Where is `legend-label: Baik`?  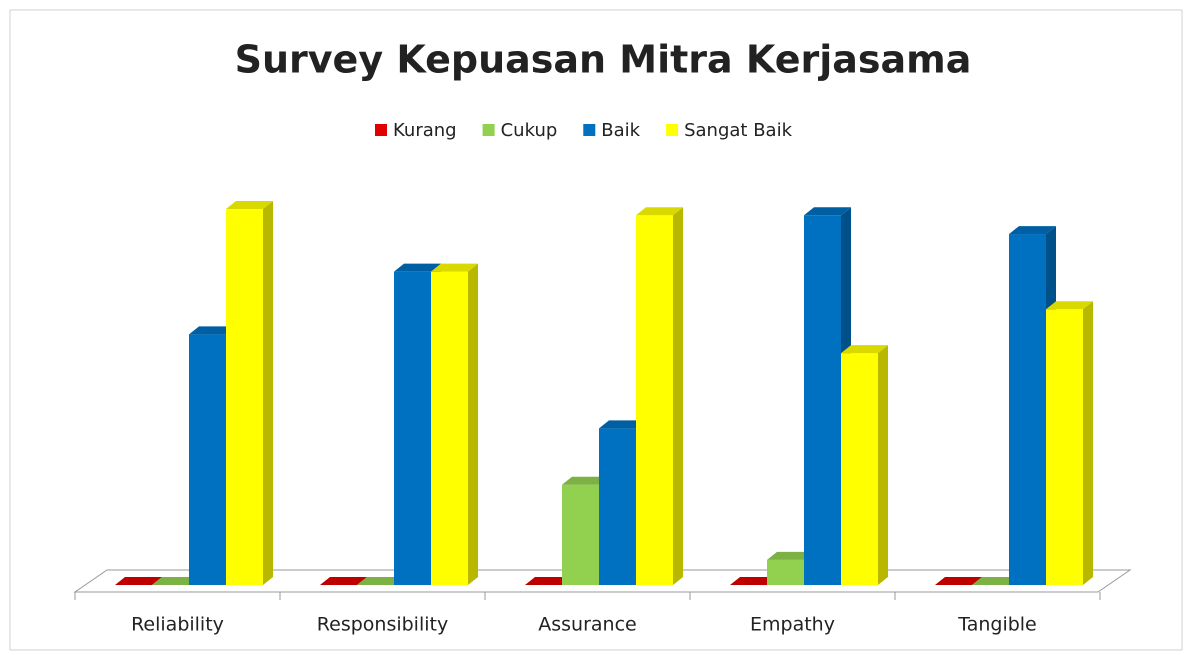
legend-label: Baik is located at coordinates (620, 130).